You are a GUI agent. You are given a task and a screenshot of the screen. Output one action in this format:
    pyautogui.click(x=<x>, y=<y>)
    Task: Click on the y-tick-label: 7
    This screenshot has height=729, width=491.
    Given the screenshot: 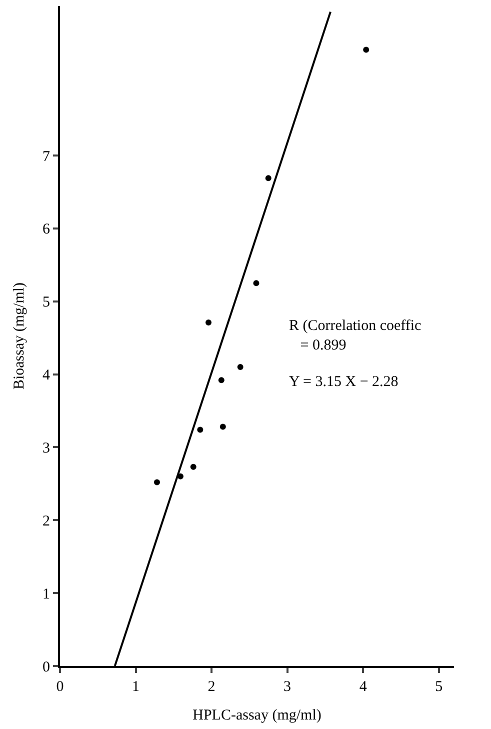 What is the action you would take?
    pyautogui.click(x=46, y=156)
    